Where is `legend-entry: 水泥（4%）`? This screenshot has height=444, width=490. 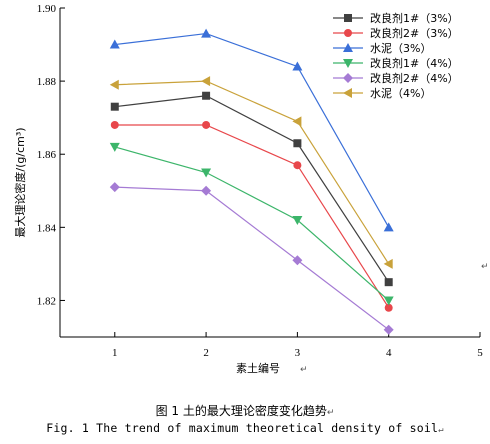 legend-entry: 水泥（4%） is located at coordinates (382, 93).